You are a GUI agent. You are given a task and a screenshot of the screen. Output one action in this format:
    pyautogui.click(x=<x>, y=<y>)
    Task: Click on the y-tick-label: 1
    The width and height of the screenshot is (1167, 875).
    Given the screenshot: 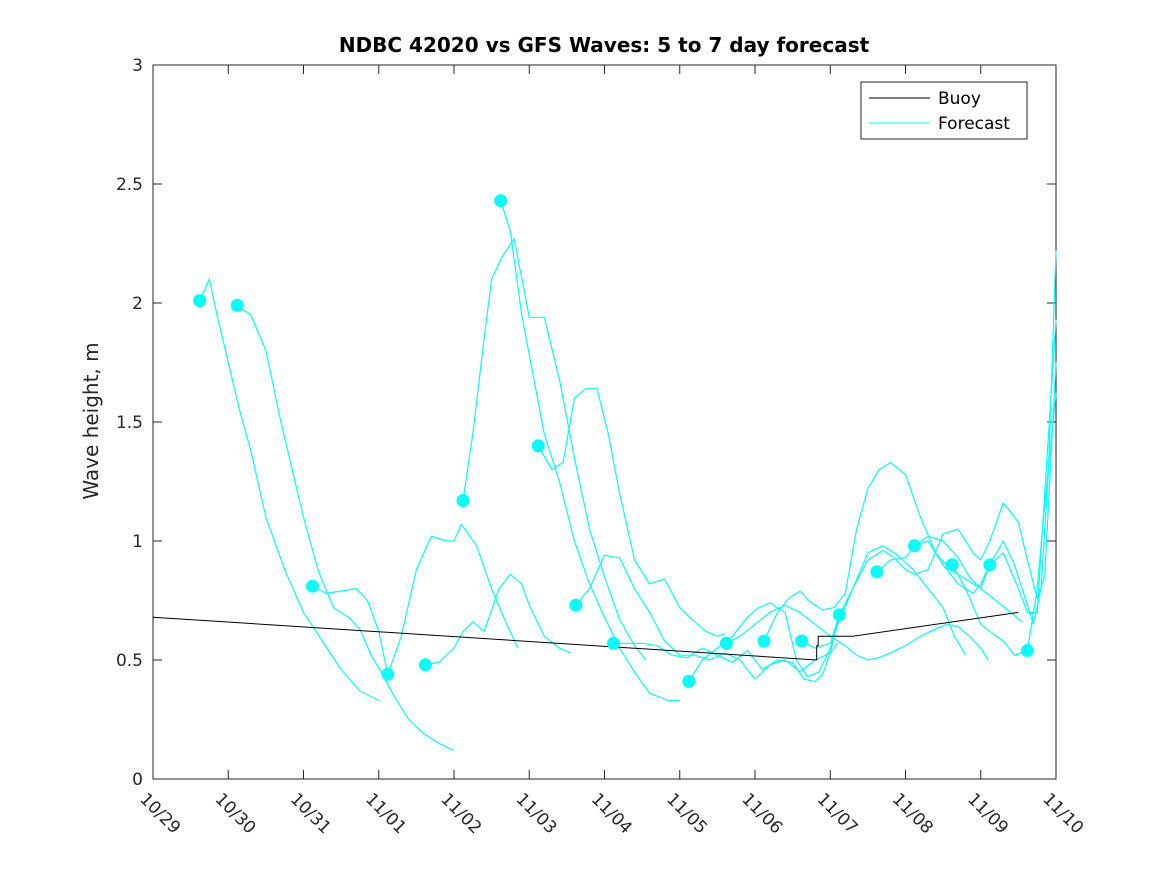 What is the action you would take?
    pyautogui.click(x=137, y=542)
    